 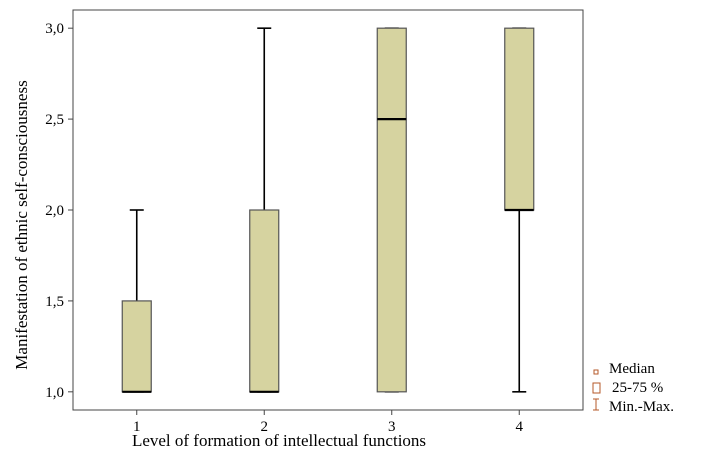 I want to click on y-tick-label: 1,0, so click(x=54, y=393).